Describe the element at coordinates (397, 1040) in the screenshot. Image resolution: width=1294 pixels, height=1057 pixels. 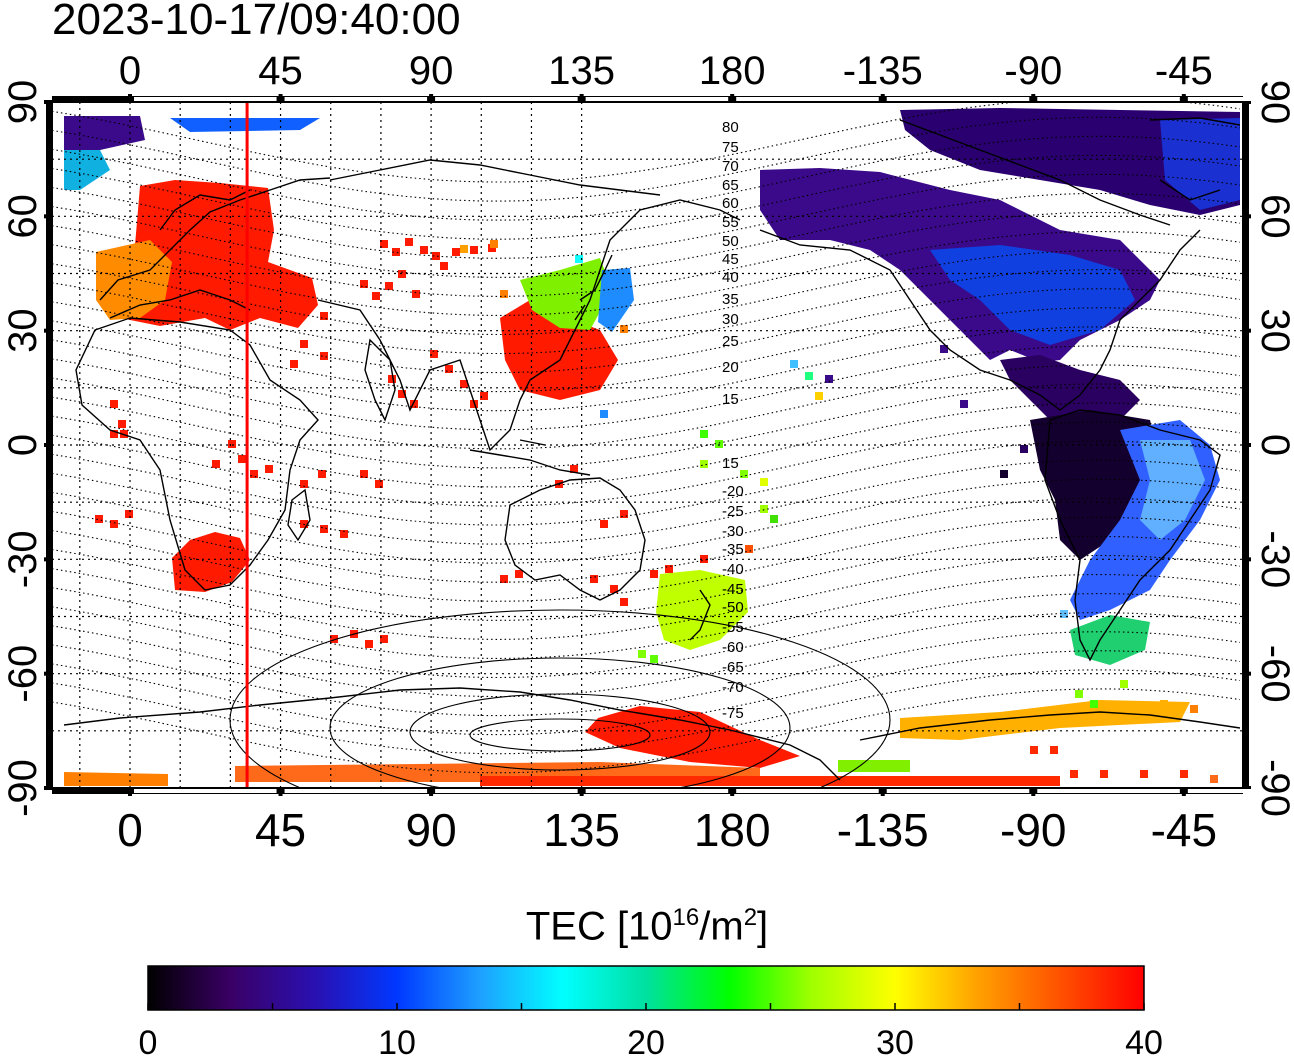
I see `colorbar-tick-label: 10` at that location.